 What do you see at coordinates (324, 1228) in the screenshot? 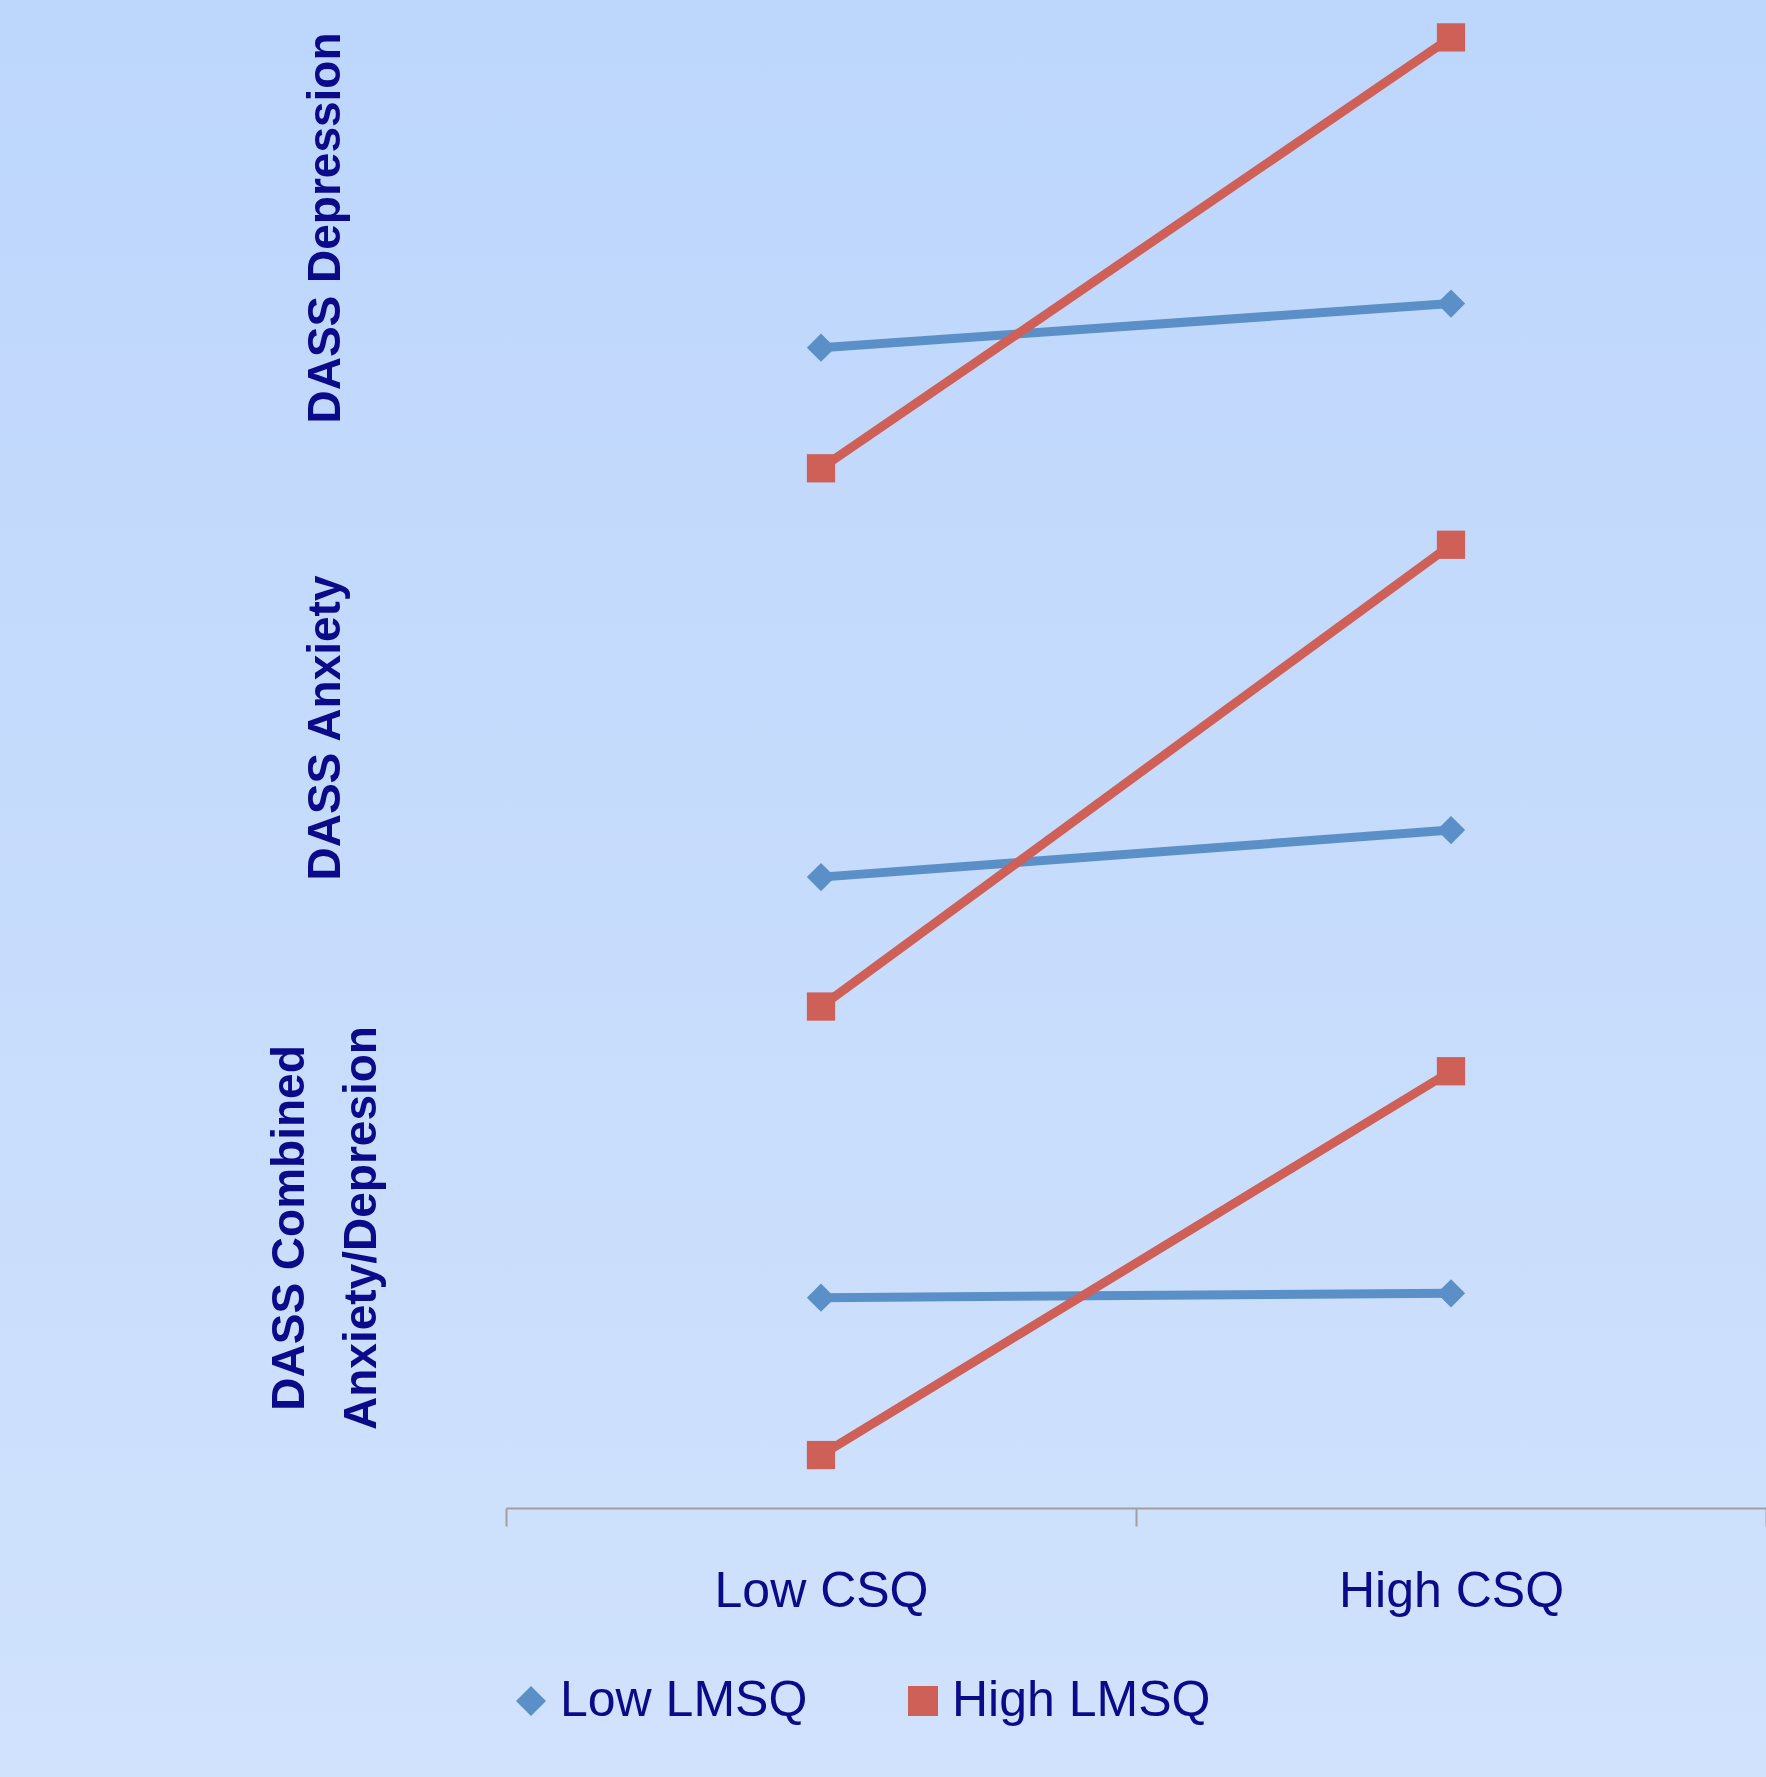
I see `text: DASS Combined Anxiety/Depresion` at bounding box center [324, 1228].